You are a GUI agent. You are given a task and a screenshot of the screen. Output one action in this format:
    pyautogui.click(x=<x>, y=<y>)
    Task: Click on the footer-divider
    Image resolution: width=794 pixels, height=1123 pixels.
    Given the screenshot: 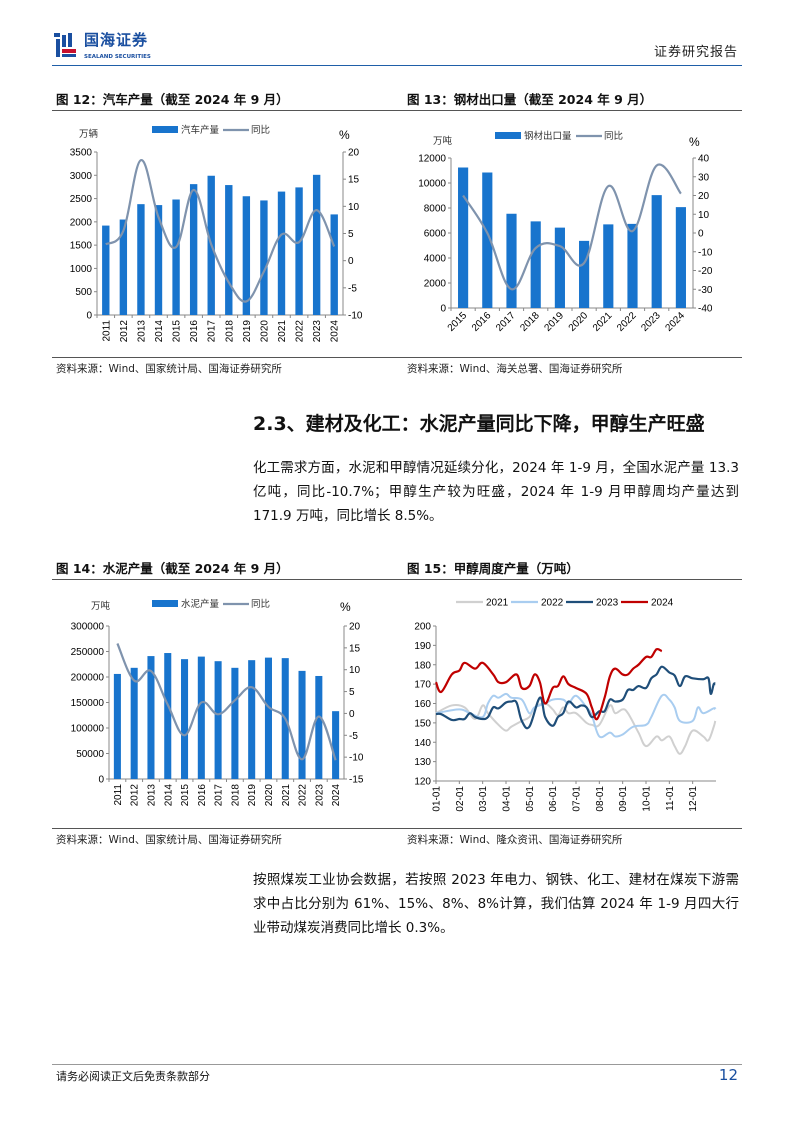 What is the action you would take?
    pyautogui.click(x=397, y=1064)
    